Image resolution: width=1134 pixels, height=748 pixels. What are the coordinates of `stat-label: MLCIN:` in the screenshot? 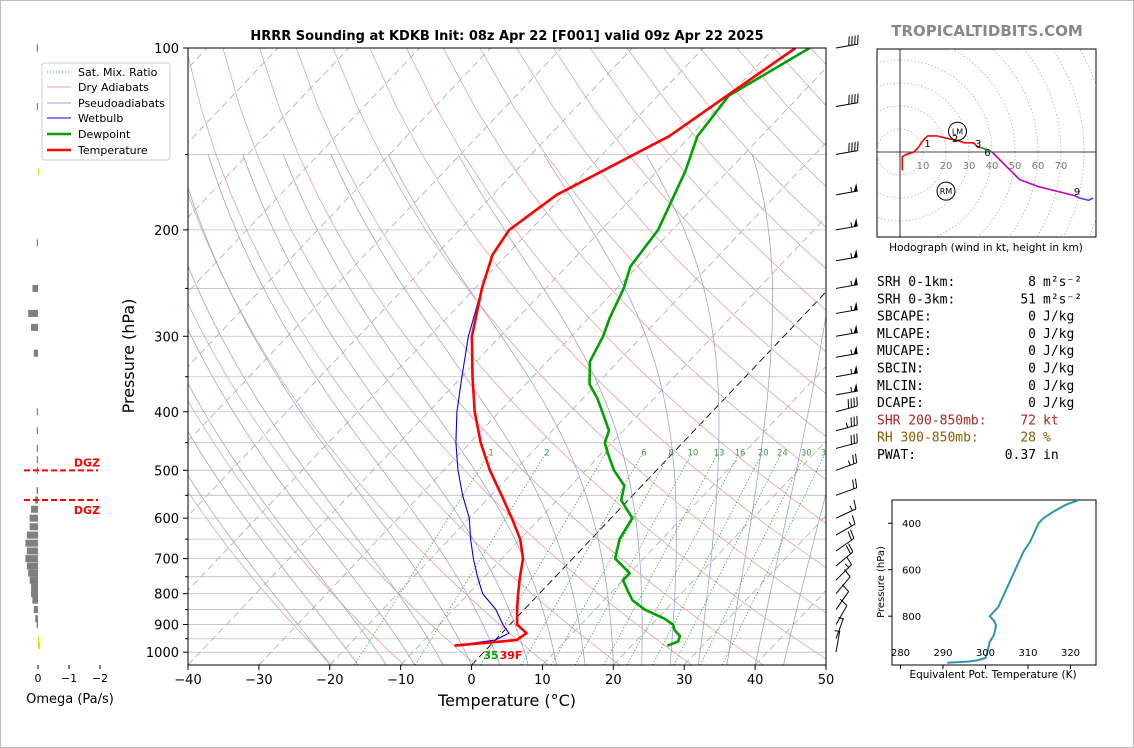 It's located at (900, 386).